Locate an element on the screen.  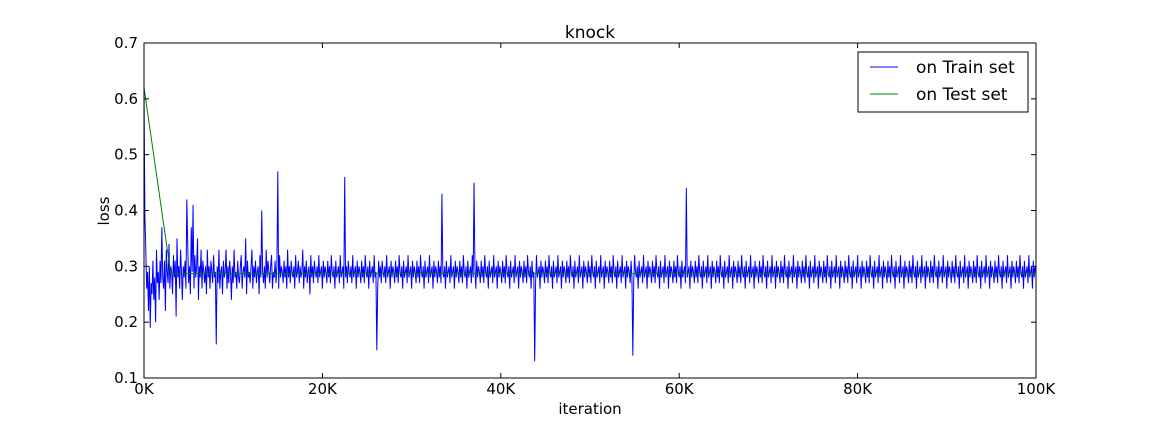
x-tick-label: 0K is located at coordinates (144, 389).